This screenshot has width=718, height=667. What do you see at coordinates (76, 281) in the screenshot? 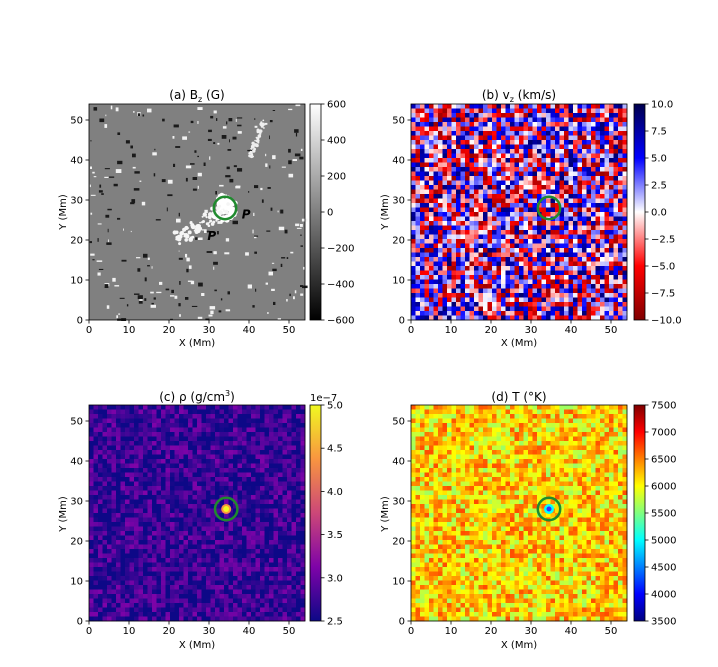
I see `y-tick-label: 10` at bounding box center [76, 281].